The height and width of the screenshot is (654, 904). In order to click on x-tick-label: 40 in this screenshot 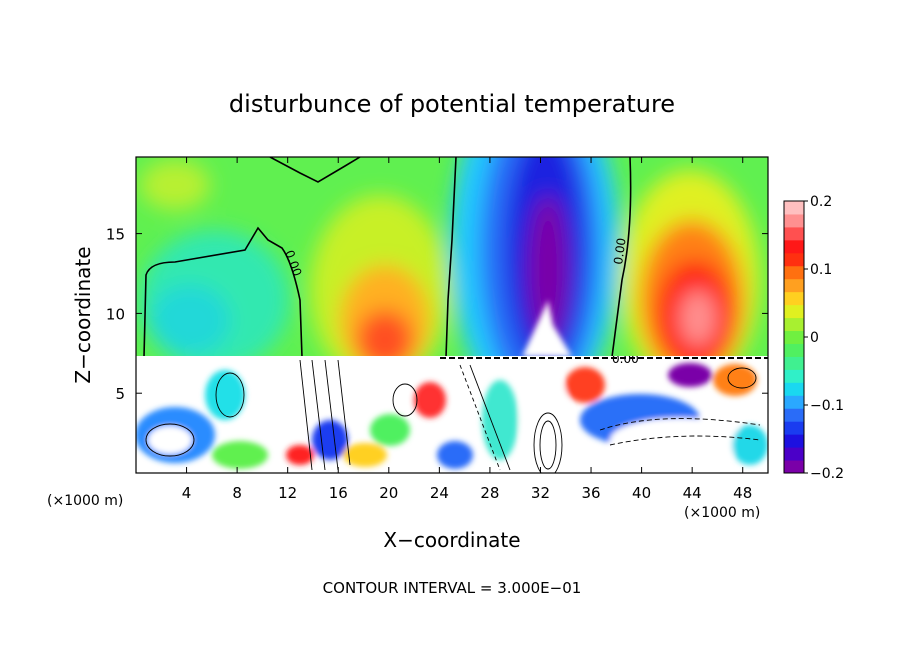, I will do `click(641, 493)`.